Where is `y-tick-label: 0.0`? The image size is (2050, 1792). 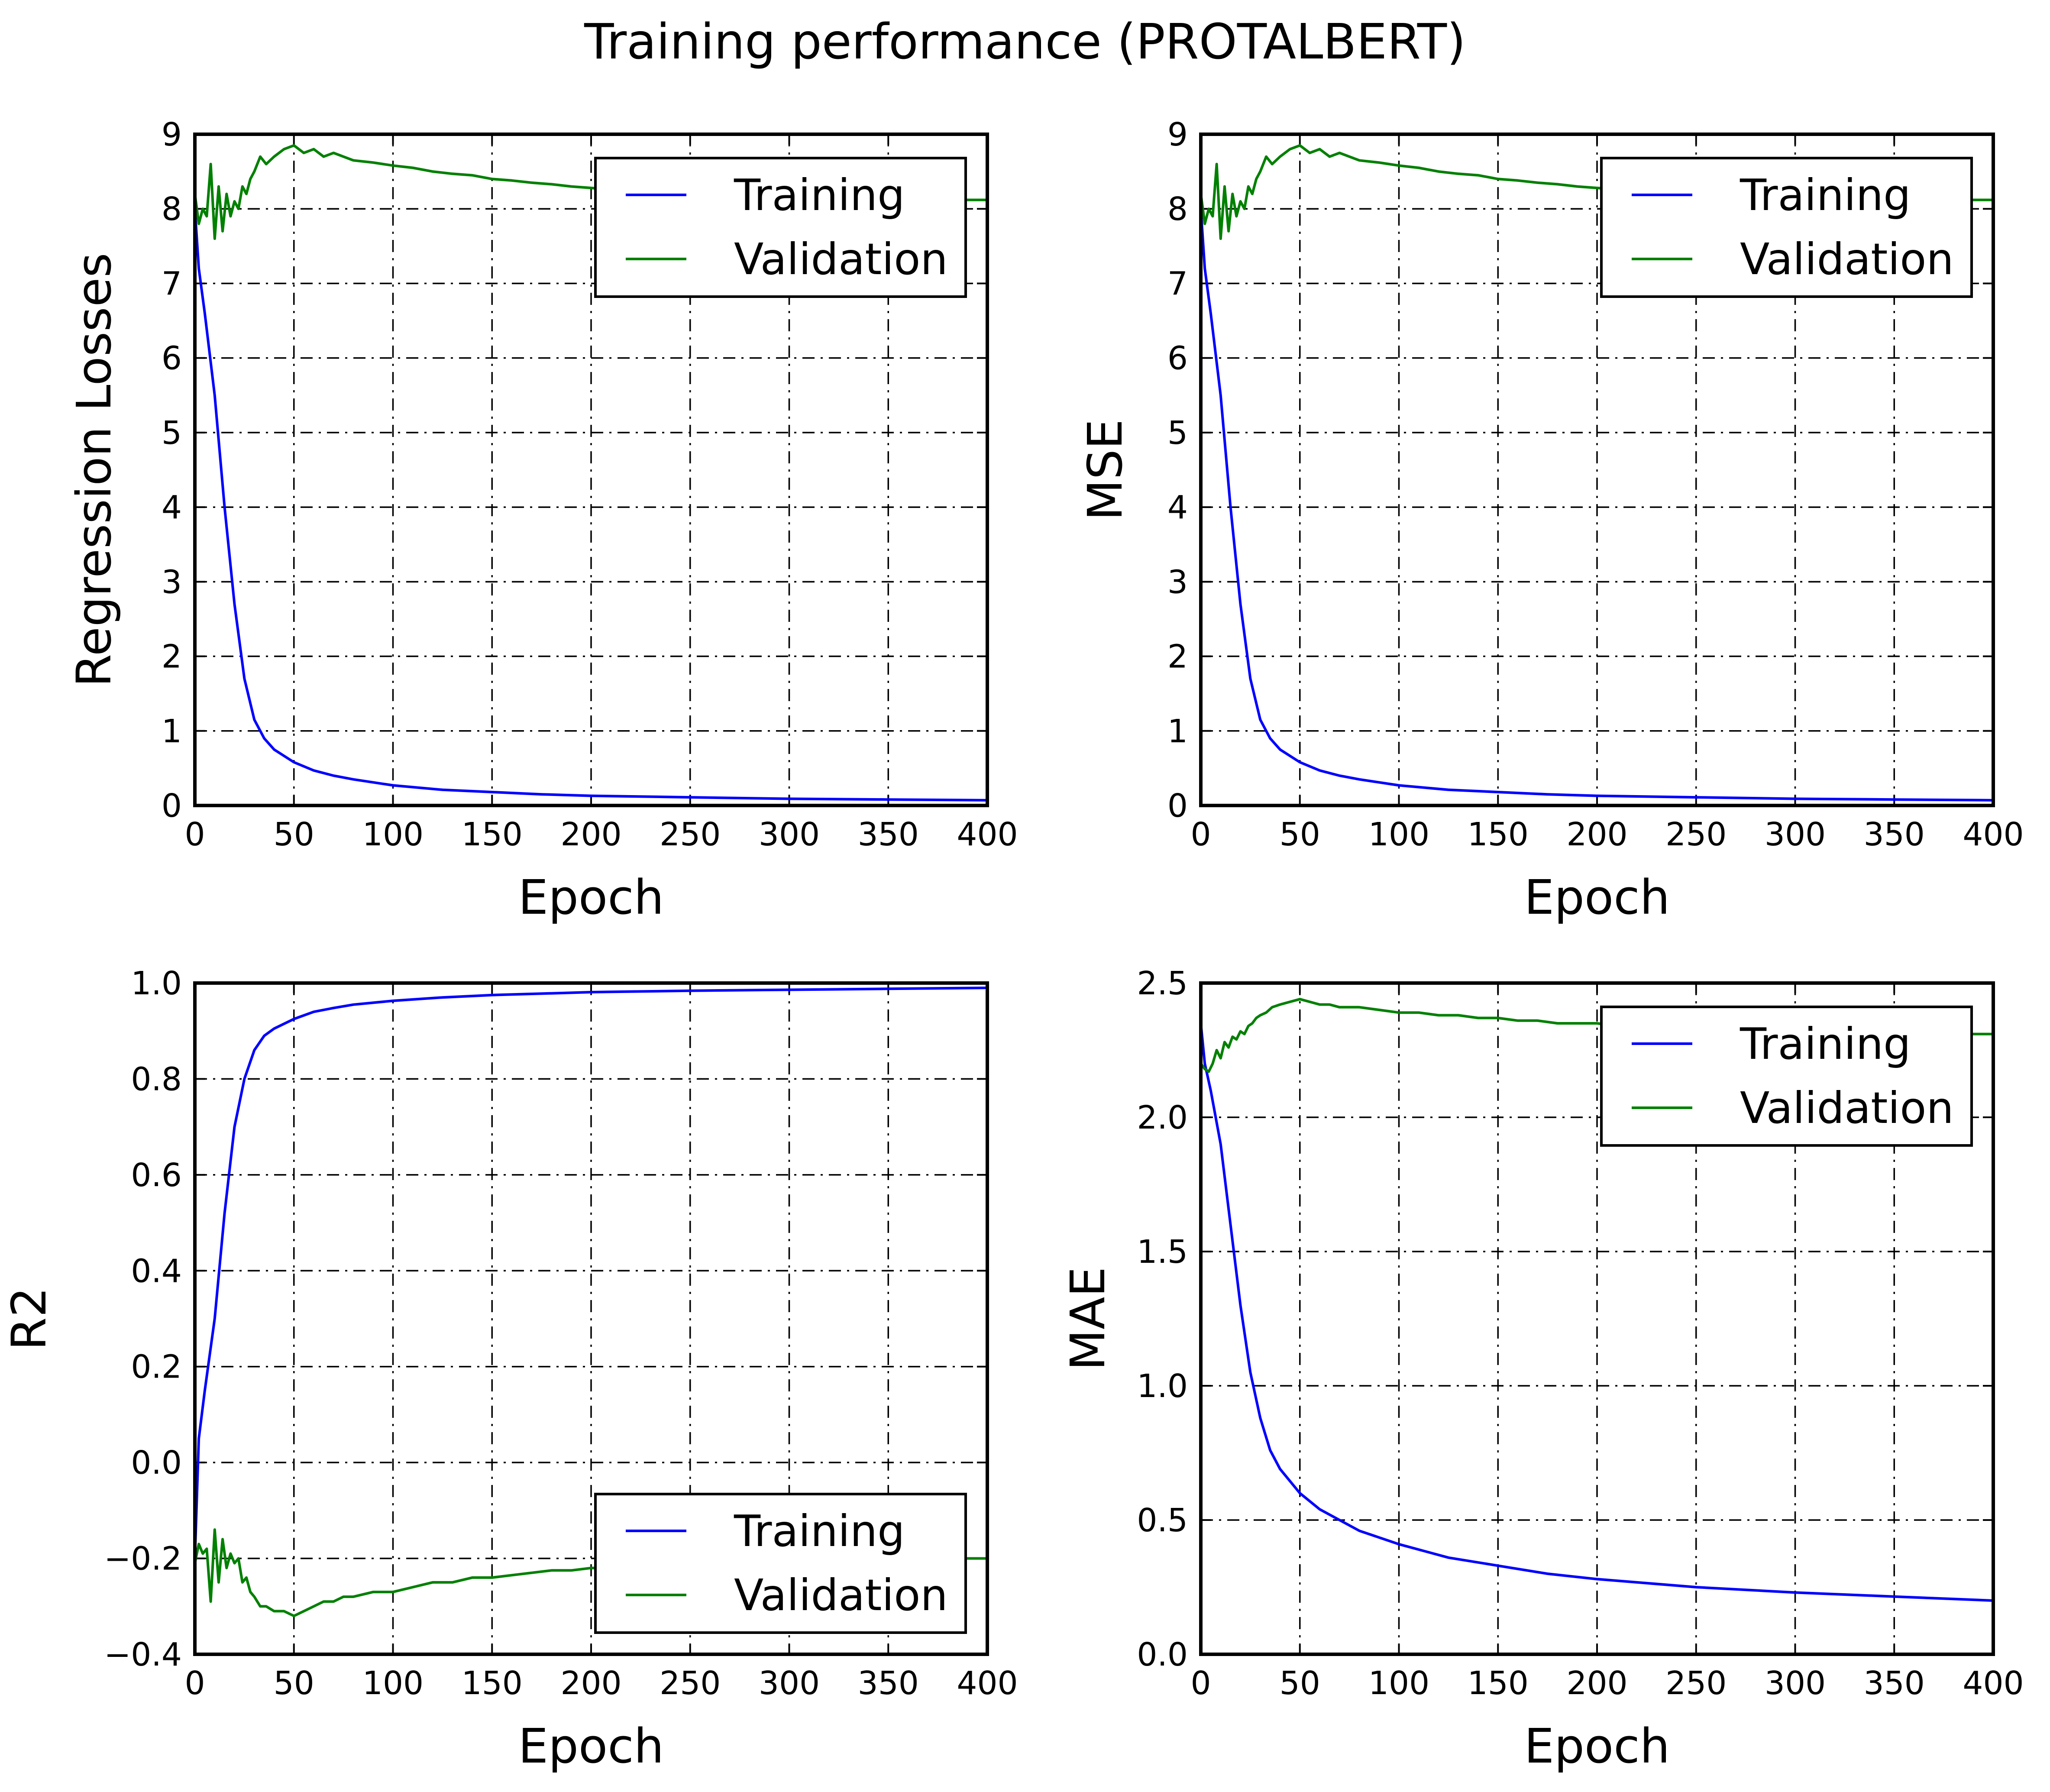
y-tick-label: 0.0 is located at coordinates (1162, 1654).